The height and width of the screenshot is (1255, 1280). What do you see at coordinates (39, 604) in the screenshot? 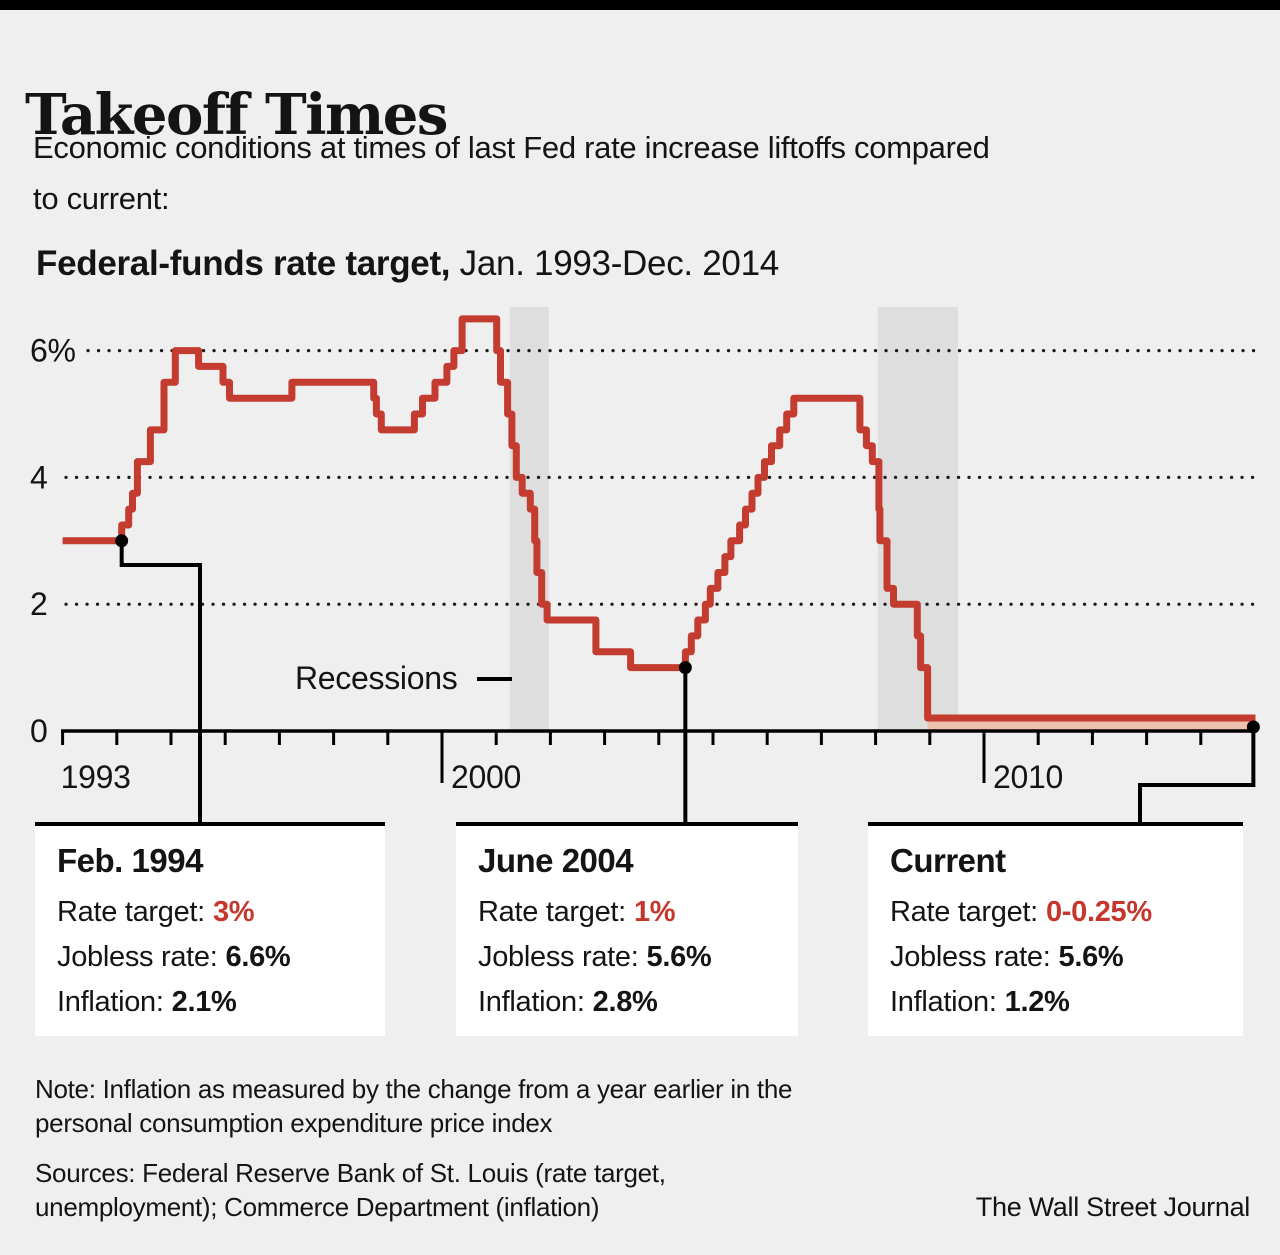
I see `y-tick-label: 2` at bounding box center [39, 604].